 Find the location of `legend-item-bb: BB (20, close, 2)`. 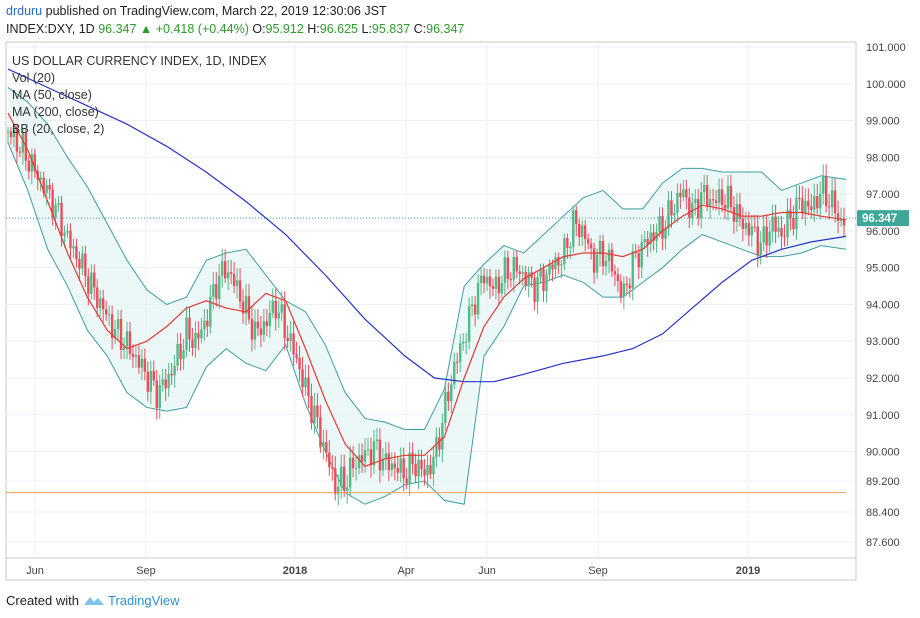

legend-item-bb: BB (20, close, 2) is located at coordinates (58, 129).